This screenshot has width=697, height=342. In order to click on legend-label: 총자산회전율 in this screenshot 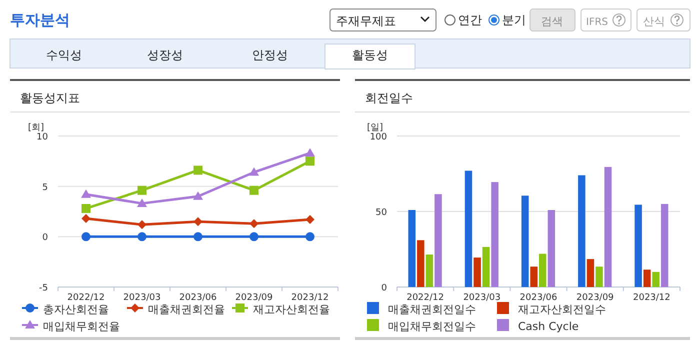, I will do `click(76, 309)`.